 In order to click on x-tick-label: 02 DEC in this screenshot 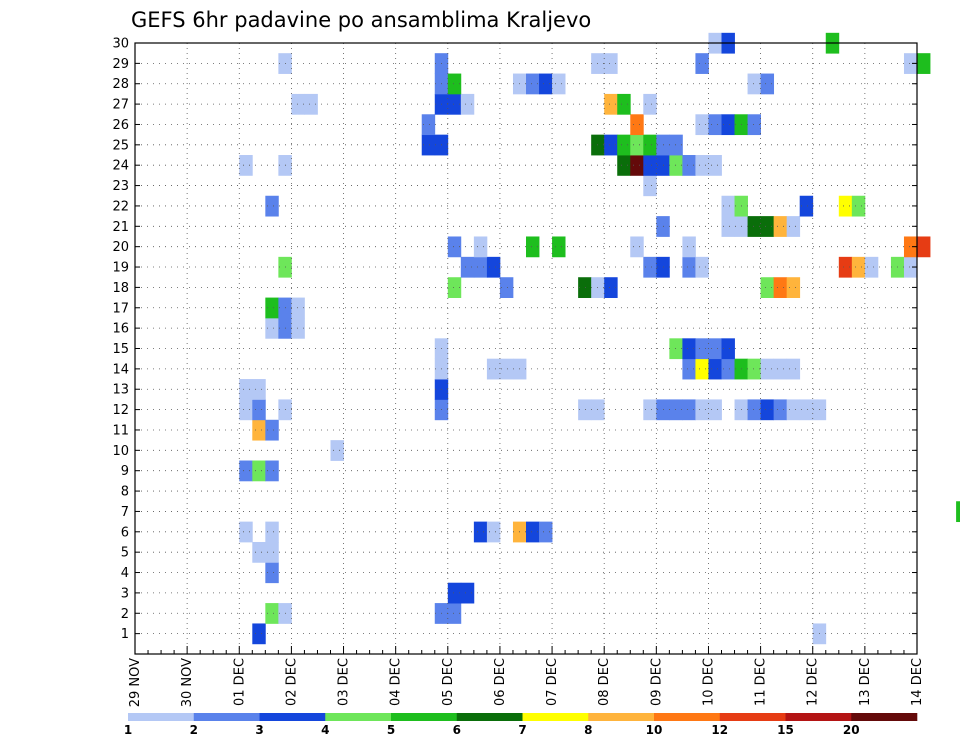, I will do `click(291, 682)`.